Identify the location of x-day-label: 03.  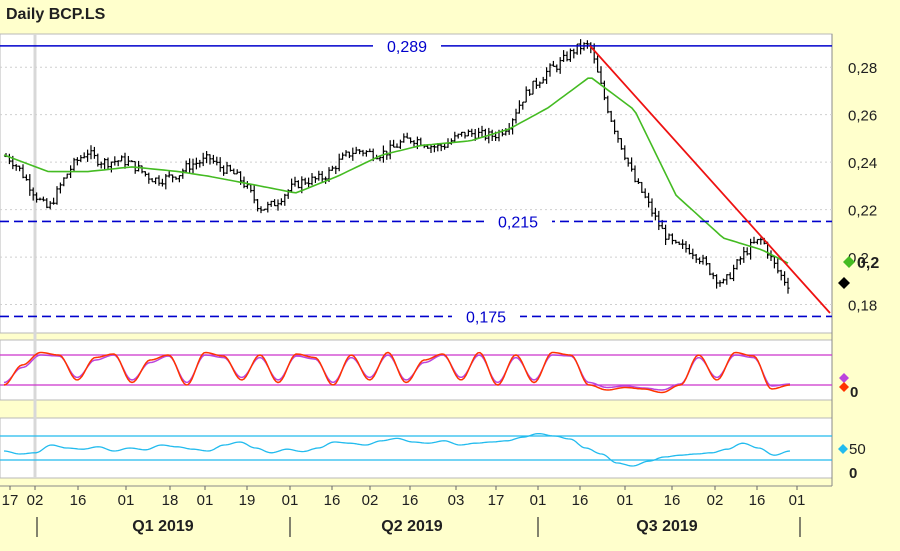
(456, 500).